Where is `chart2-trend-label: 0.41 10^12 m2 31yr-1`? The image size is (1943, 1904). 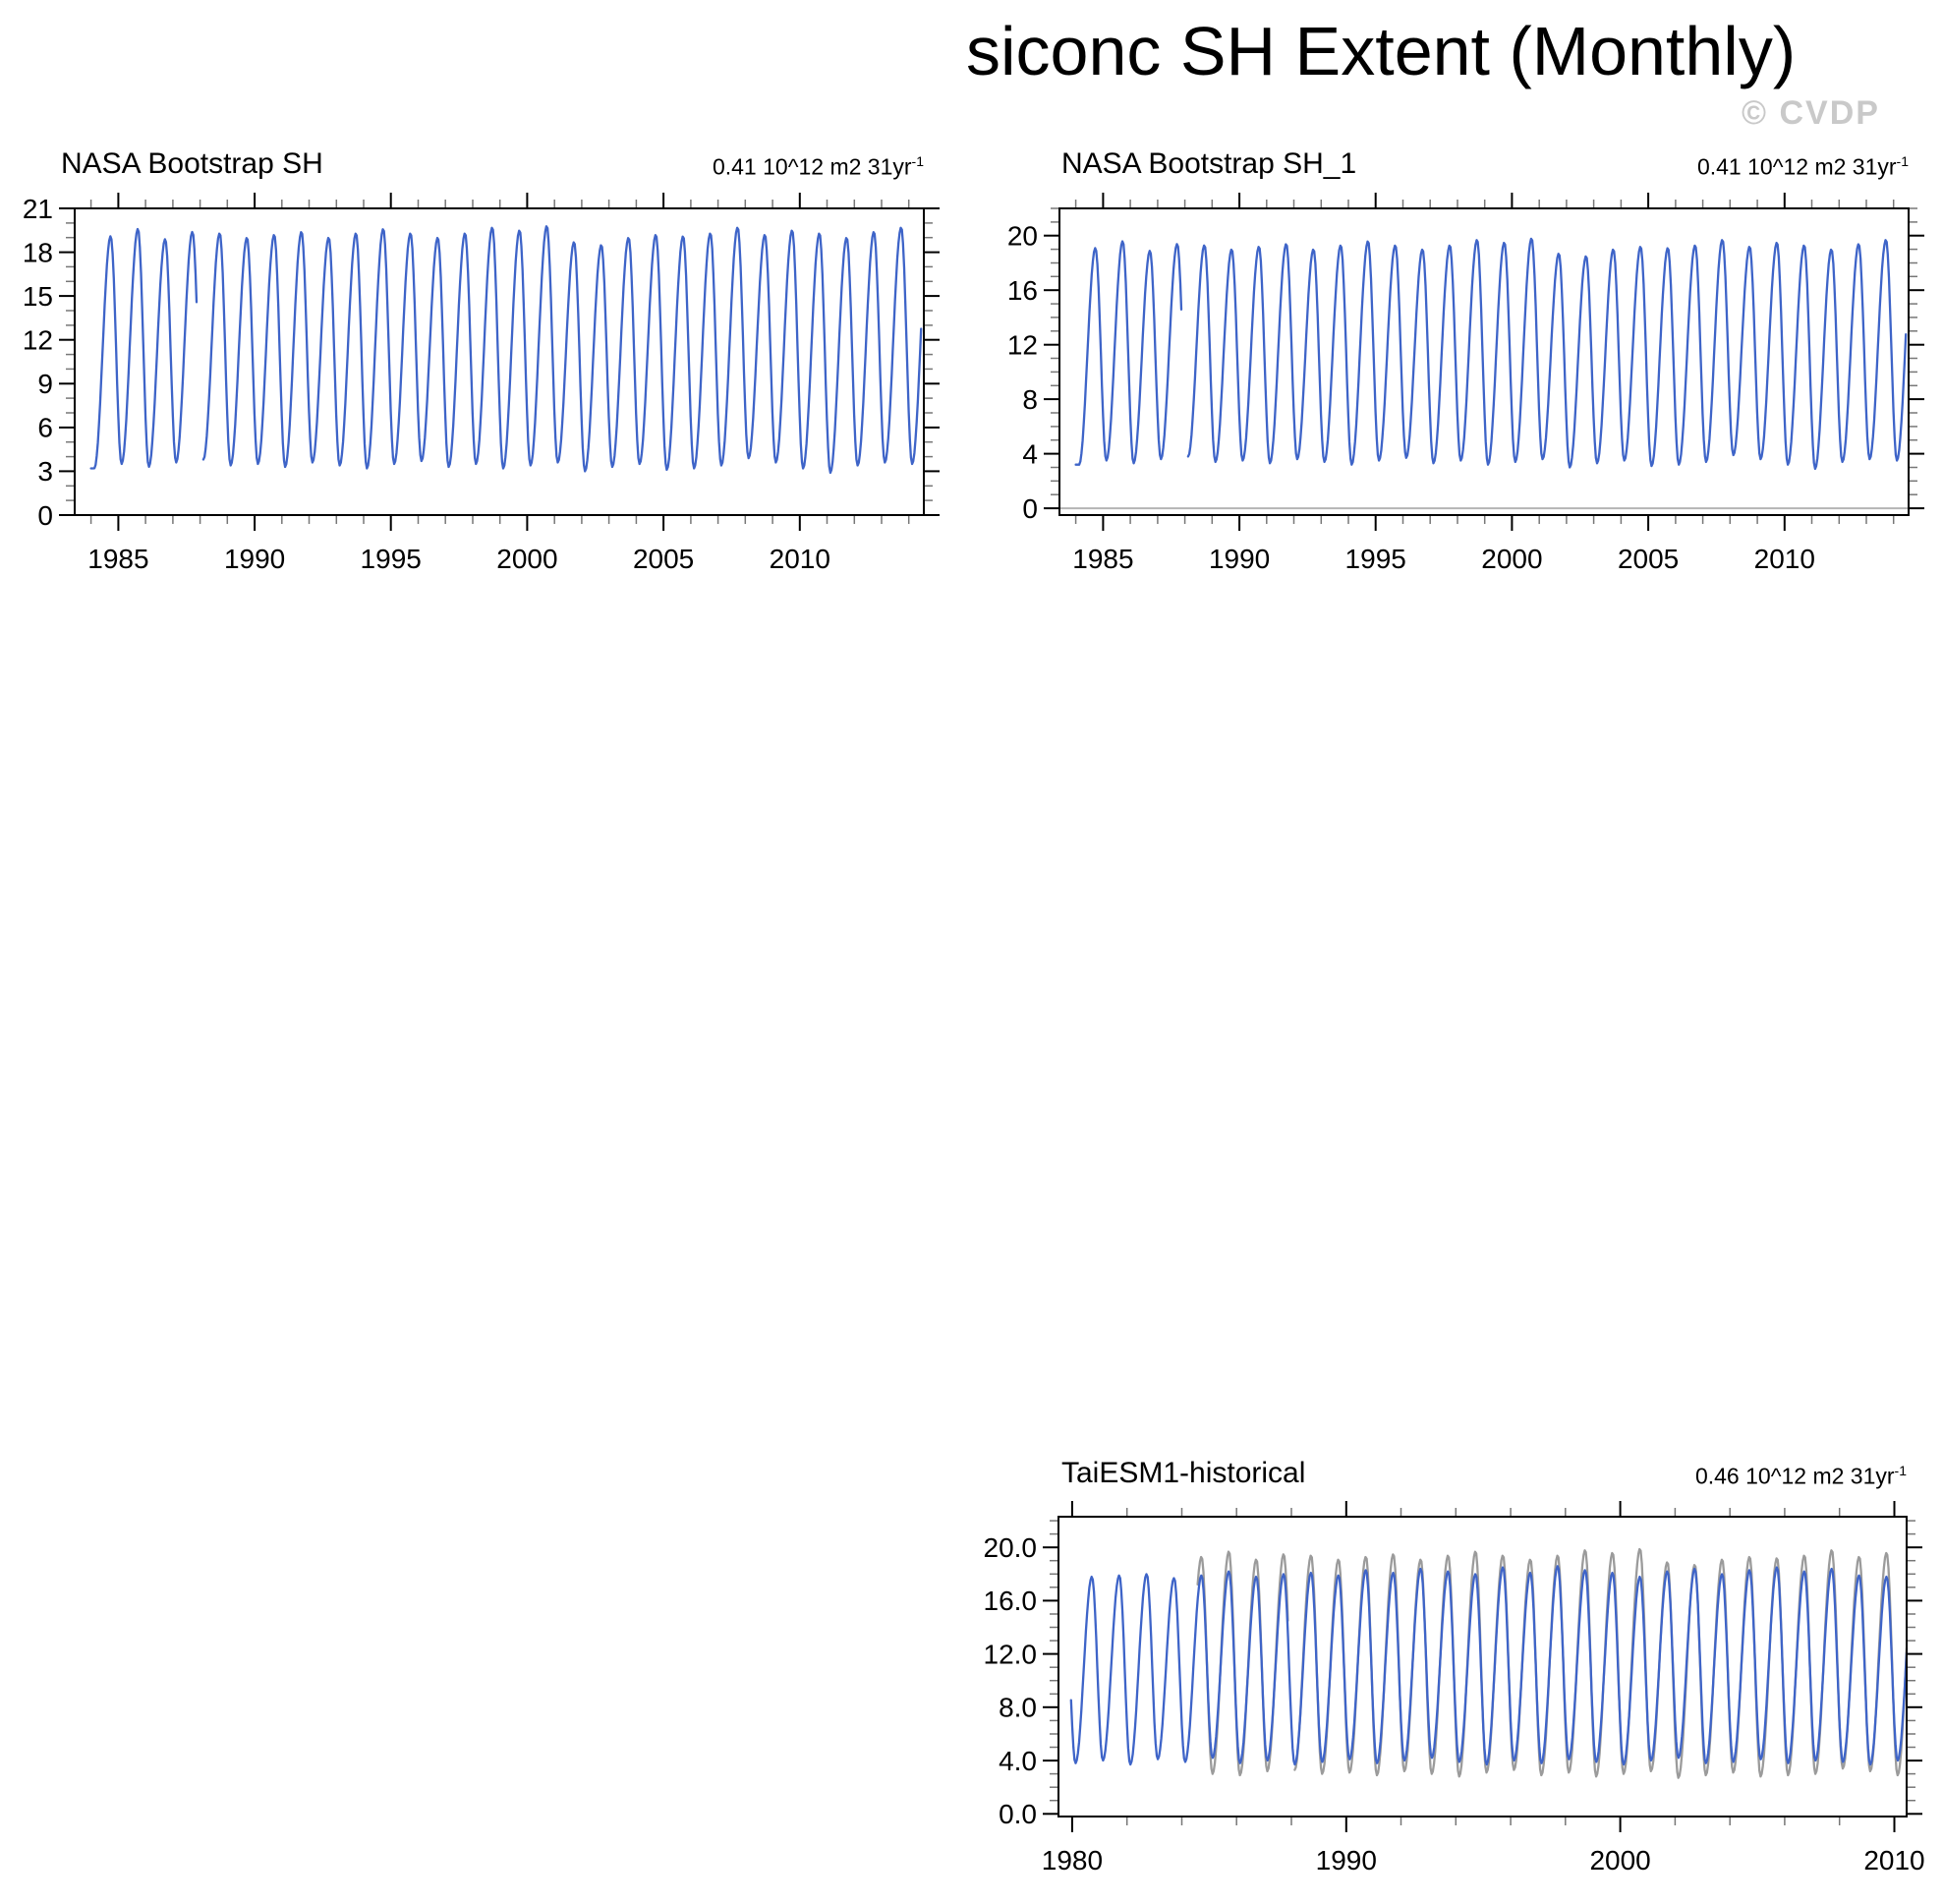 chart2-trend-label: 0.41 10^12 m2 31yr-1 is located at coordinates (1803, 167).